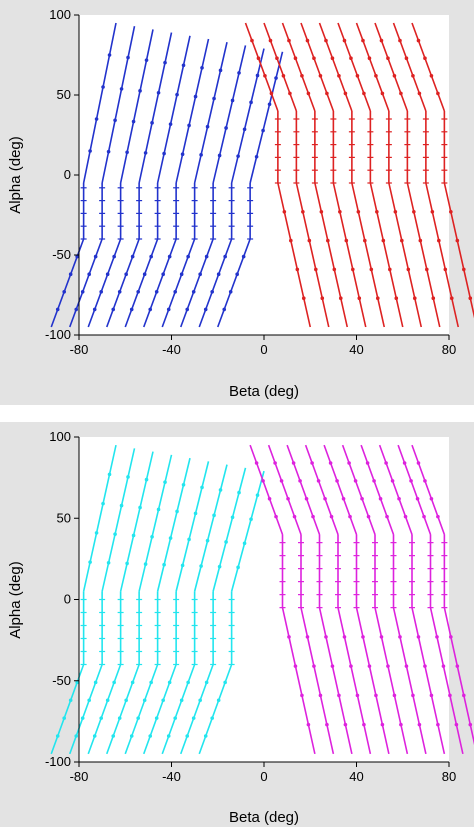 The width and height of the screenshot is (474, 834). Describe the element at coordinates (263, 349) in the screenshot. I see `x-tick-label: 0` at that location.